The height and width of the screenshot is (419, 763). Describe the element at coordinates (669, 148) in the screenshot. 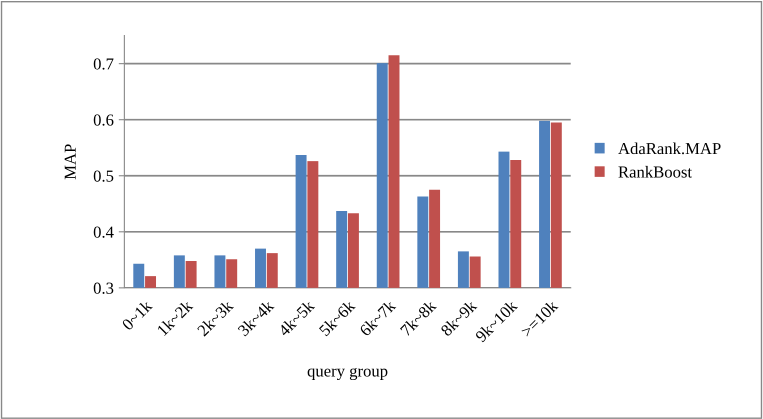

I see `legend-label: AdaRank.MAP` at that location.